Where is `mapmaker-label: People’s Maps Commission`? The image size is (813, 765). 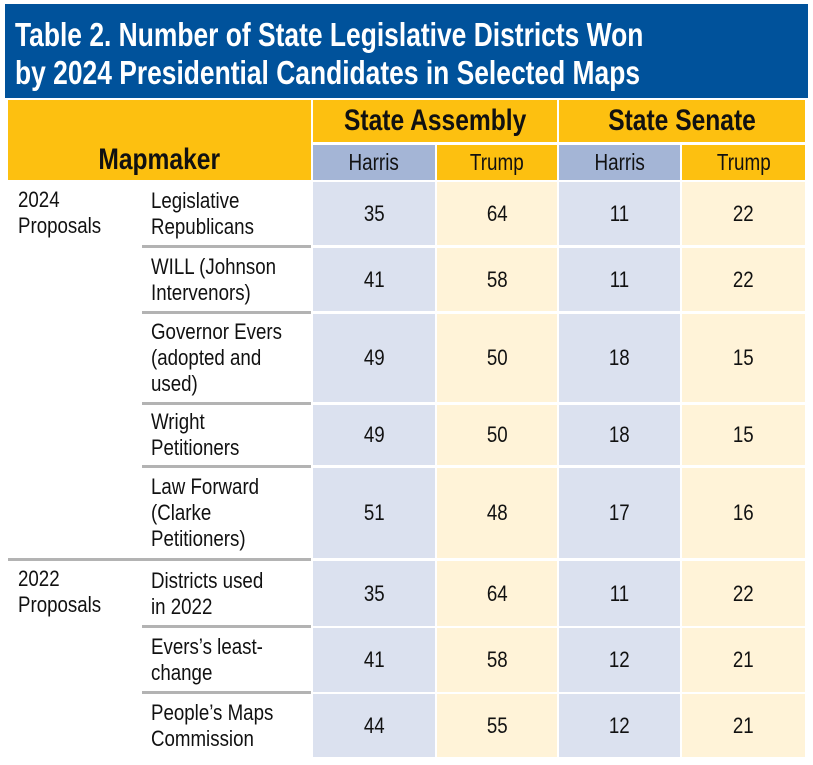 mapmaker-label: People’s Maps Commission is located at coordinates (212, 725).